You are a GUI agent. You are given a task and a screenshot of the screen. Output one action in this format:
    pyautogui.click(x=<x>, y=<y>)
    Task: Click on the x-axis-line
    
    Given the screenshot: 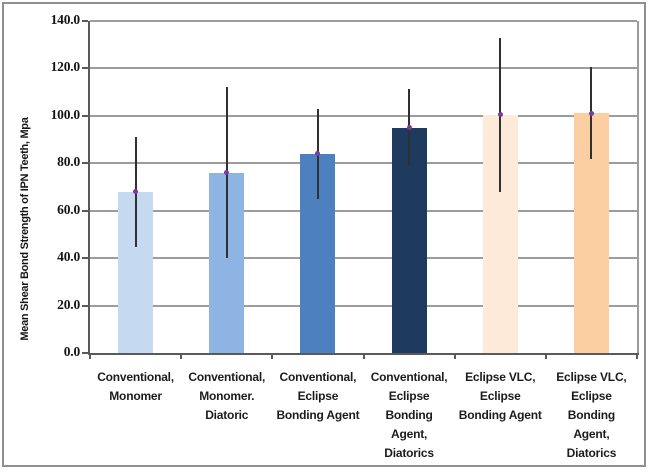 What is the action you would take?
    pyautogui.click(x=363, y=354)
    